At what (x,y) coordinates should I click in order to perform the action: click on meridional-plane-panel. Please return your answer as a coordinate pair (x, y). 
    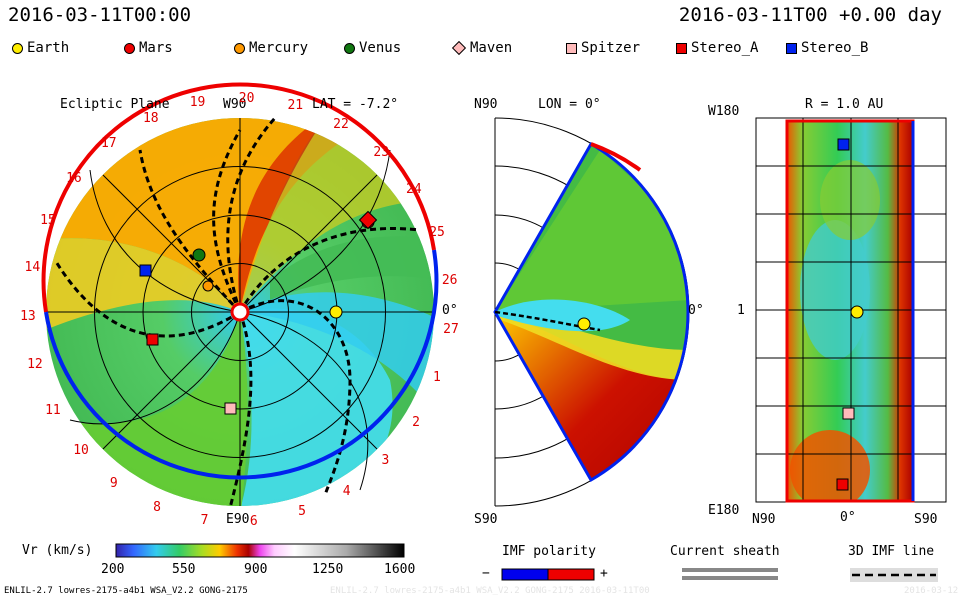
    Looking at the image, I should click on (591, 312).